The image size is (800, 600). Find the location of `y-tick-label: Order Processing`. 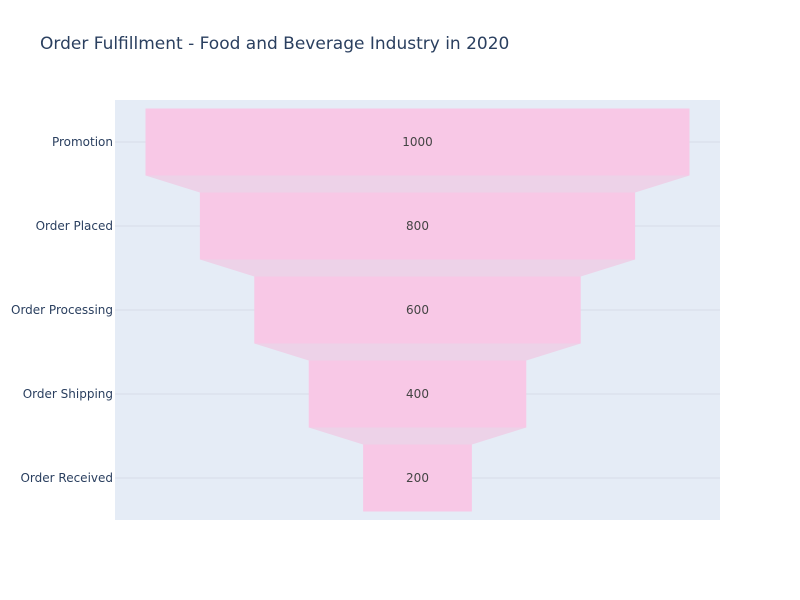

y-tick-label: Order Processing is located at coordinates (62, 310).